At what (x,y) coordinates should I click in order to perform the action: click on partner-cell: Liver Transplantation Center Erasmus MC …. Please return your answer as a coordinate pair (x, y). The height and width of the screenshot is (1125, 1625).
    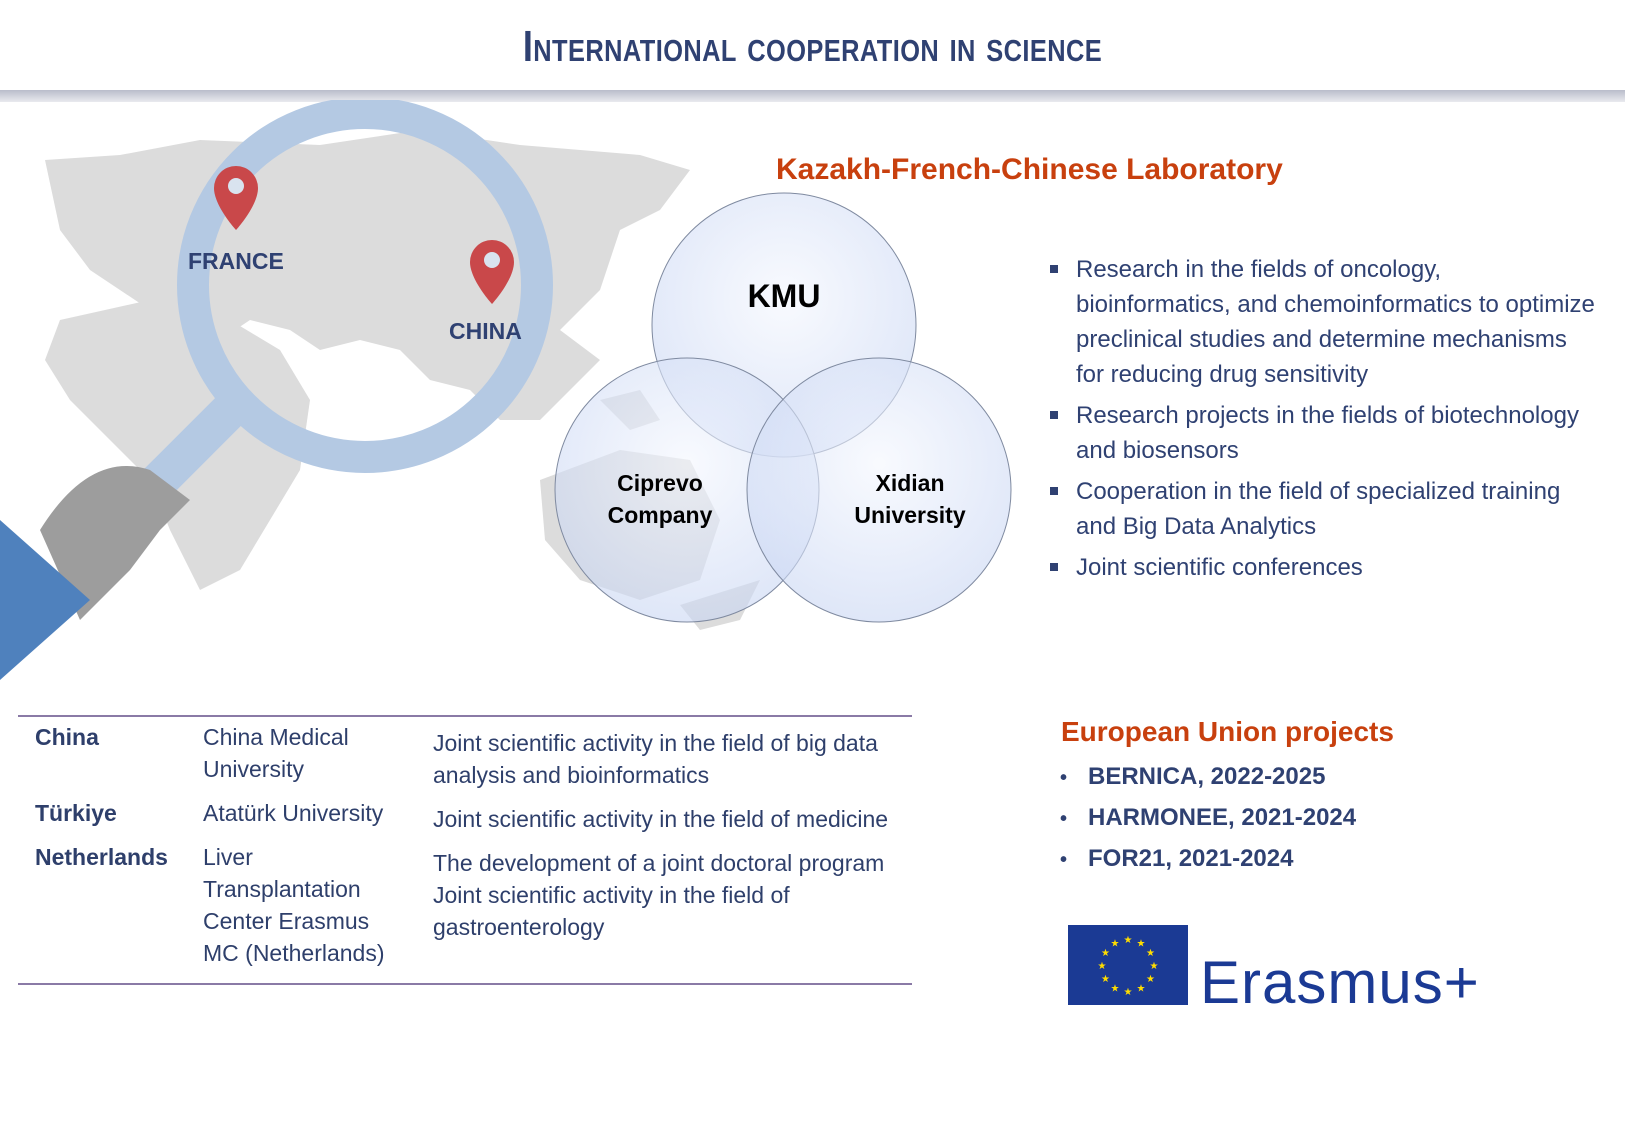
    Looking at the image, I should click on (294, 905).